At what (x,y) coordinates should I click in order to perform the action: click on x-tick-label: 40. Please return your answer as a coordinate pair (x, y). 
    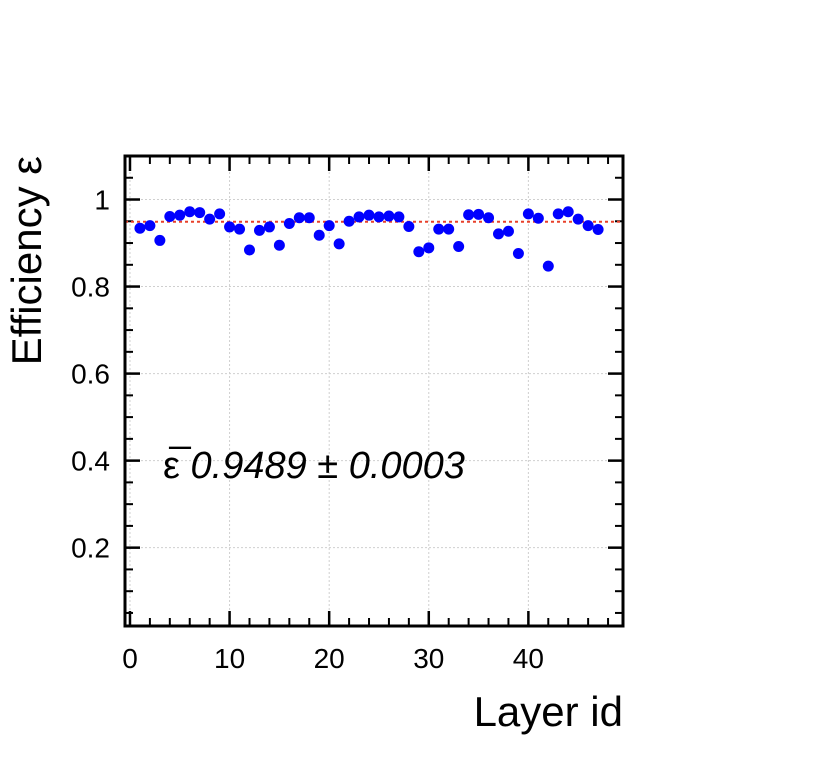
    Looking at the image, I should click on (528, 658).